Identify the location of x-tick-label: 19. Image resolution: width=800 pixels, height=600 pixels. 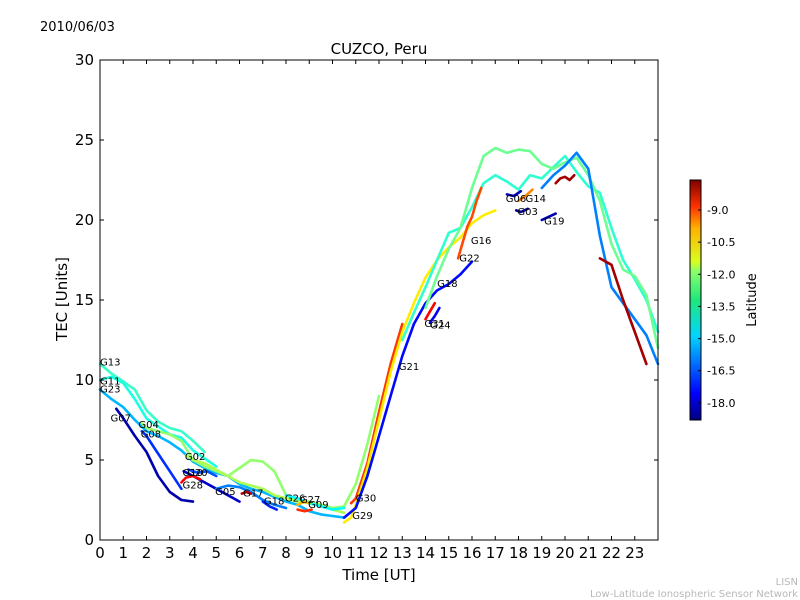
(541, 553).